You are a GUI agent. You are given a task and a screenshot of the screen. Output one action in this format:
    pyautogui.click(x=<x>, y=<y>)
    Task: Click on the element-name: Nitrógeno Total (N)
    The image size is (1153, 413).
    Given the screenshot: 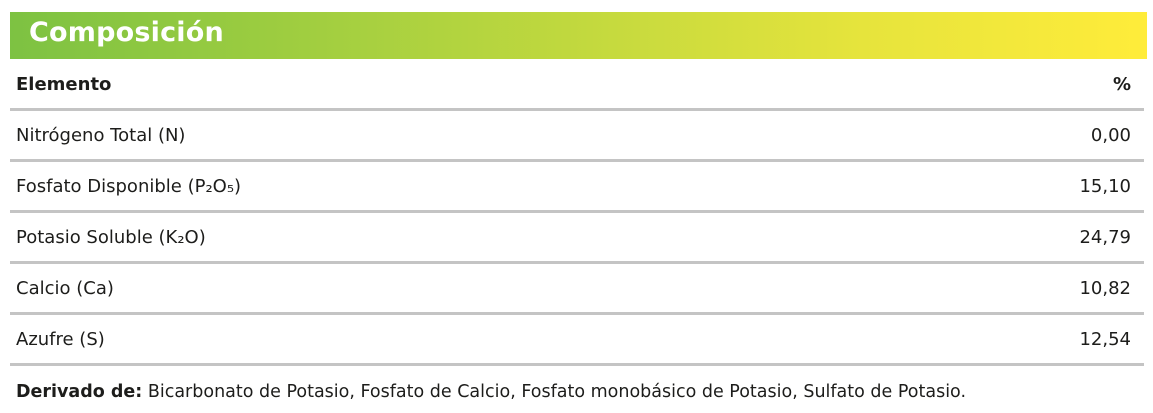 What is the action you would take?
    pyautogui.click(x=101, y=135)
    